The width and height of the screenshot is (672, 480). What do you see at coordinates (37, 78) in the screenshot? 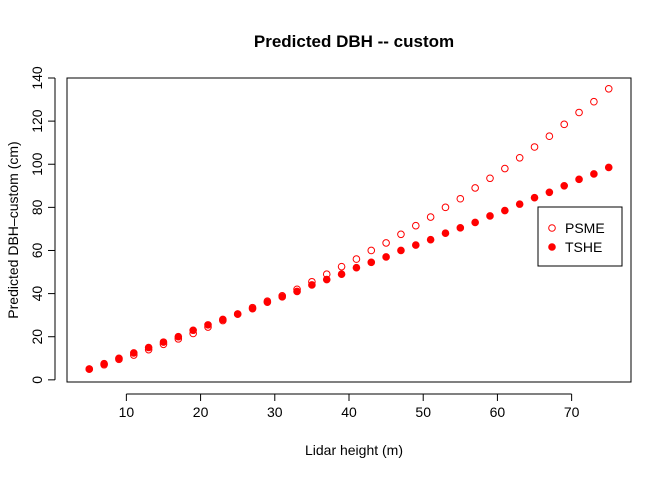
I see `y-tick-label: 140` at bounding box center [37, 78].